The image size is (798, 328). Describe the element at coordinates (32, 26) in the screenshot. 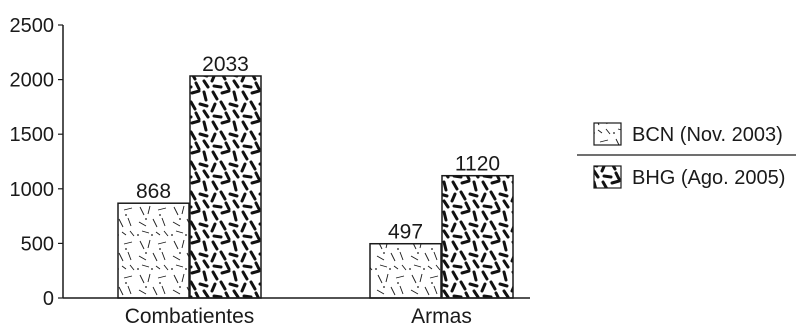

I see `y-tick-label-2500: 2500` at that location.